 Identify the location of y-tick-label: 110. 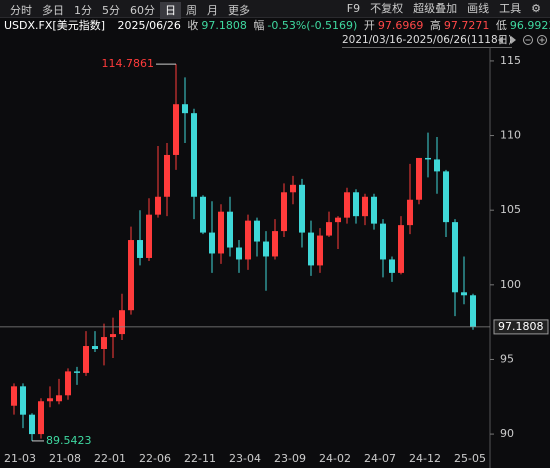
(510, 135).